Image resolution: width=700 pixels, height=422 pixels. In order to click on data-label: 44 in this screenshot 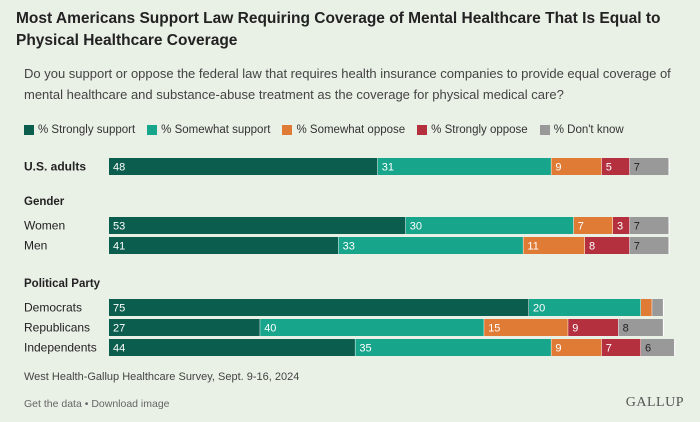, I will do `click(119, 349)`.